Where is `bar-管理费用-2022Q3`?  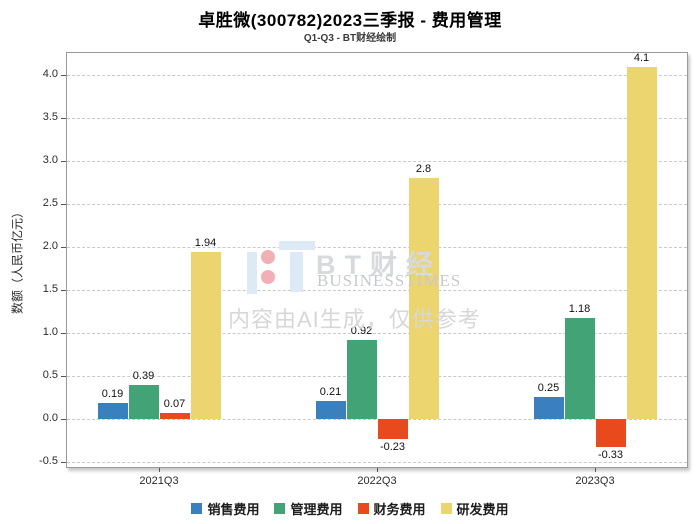 bar-管理费用-2022Q3 is located at coordinates (361, 379).